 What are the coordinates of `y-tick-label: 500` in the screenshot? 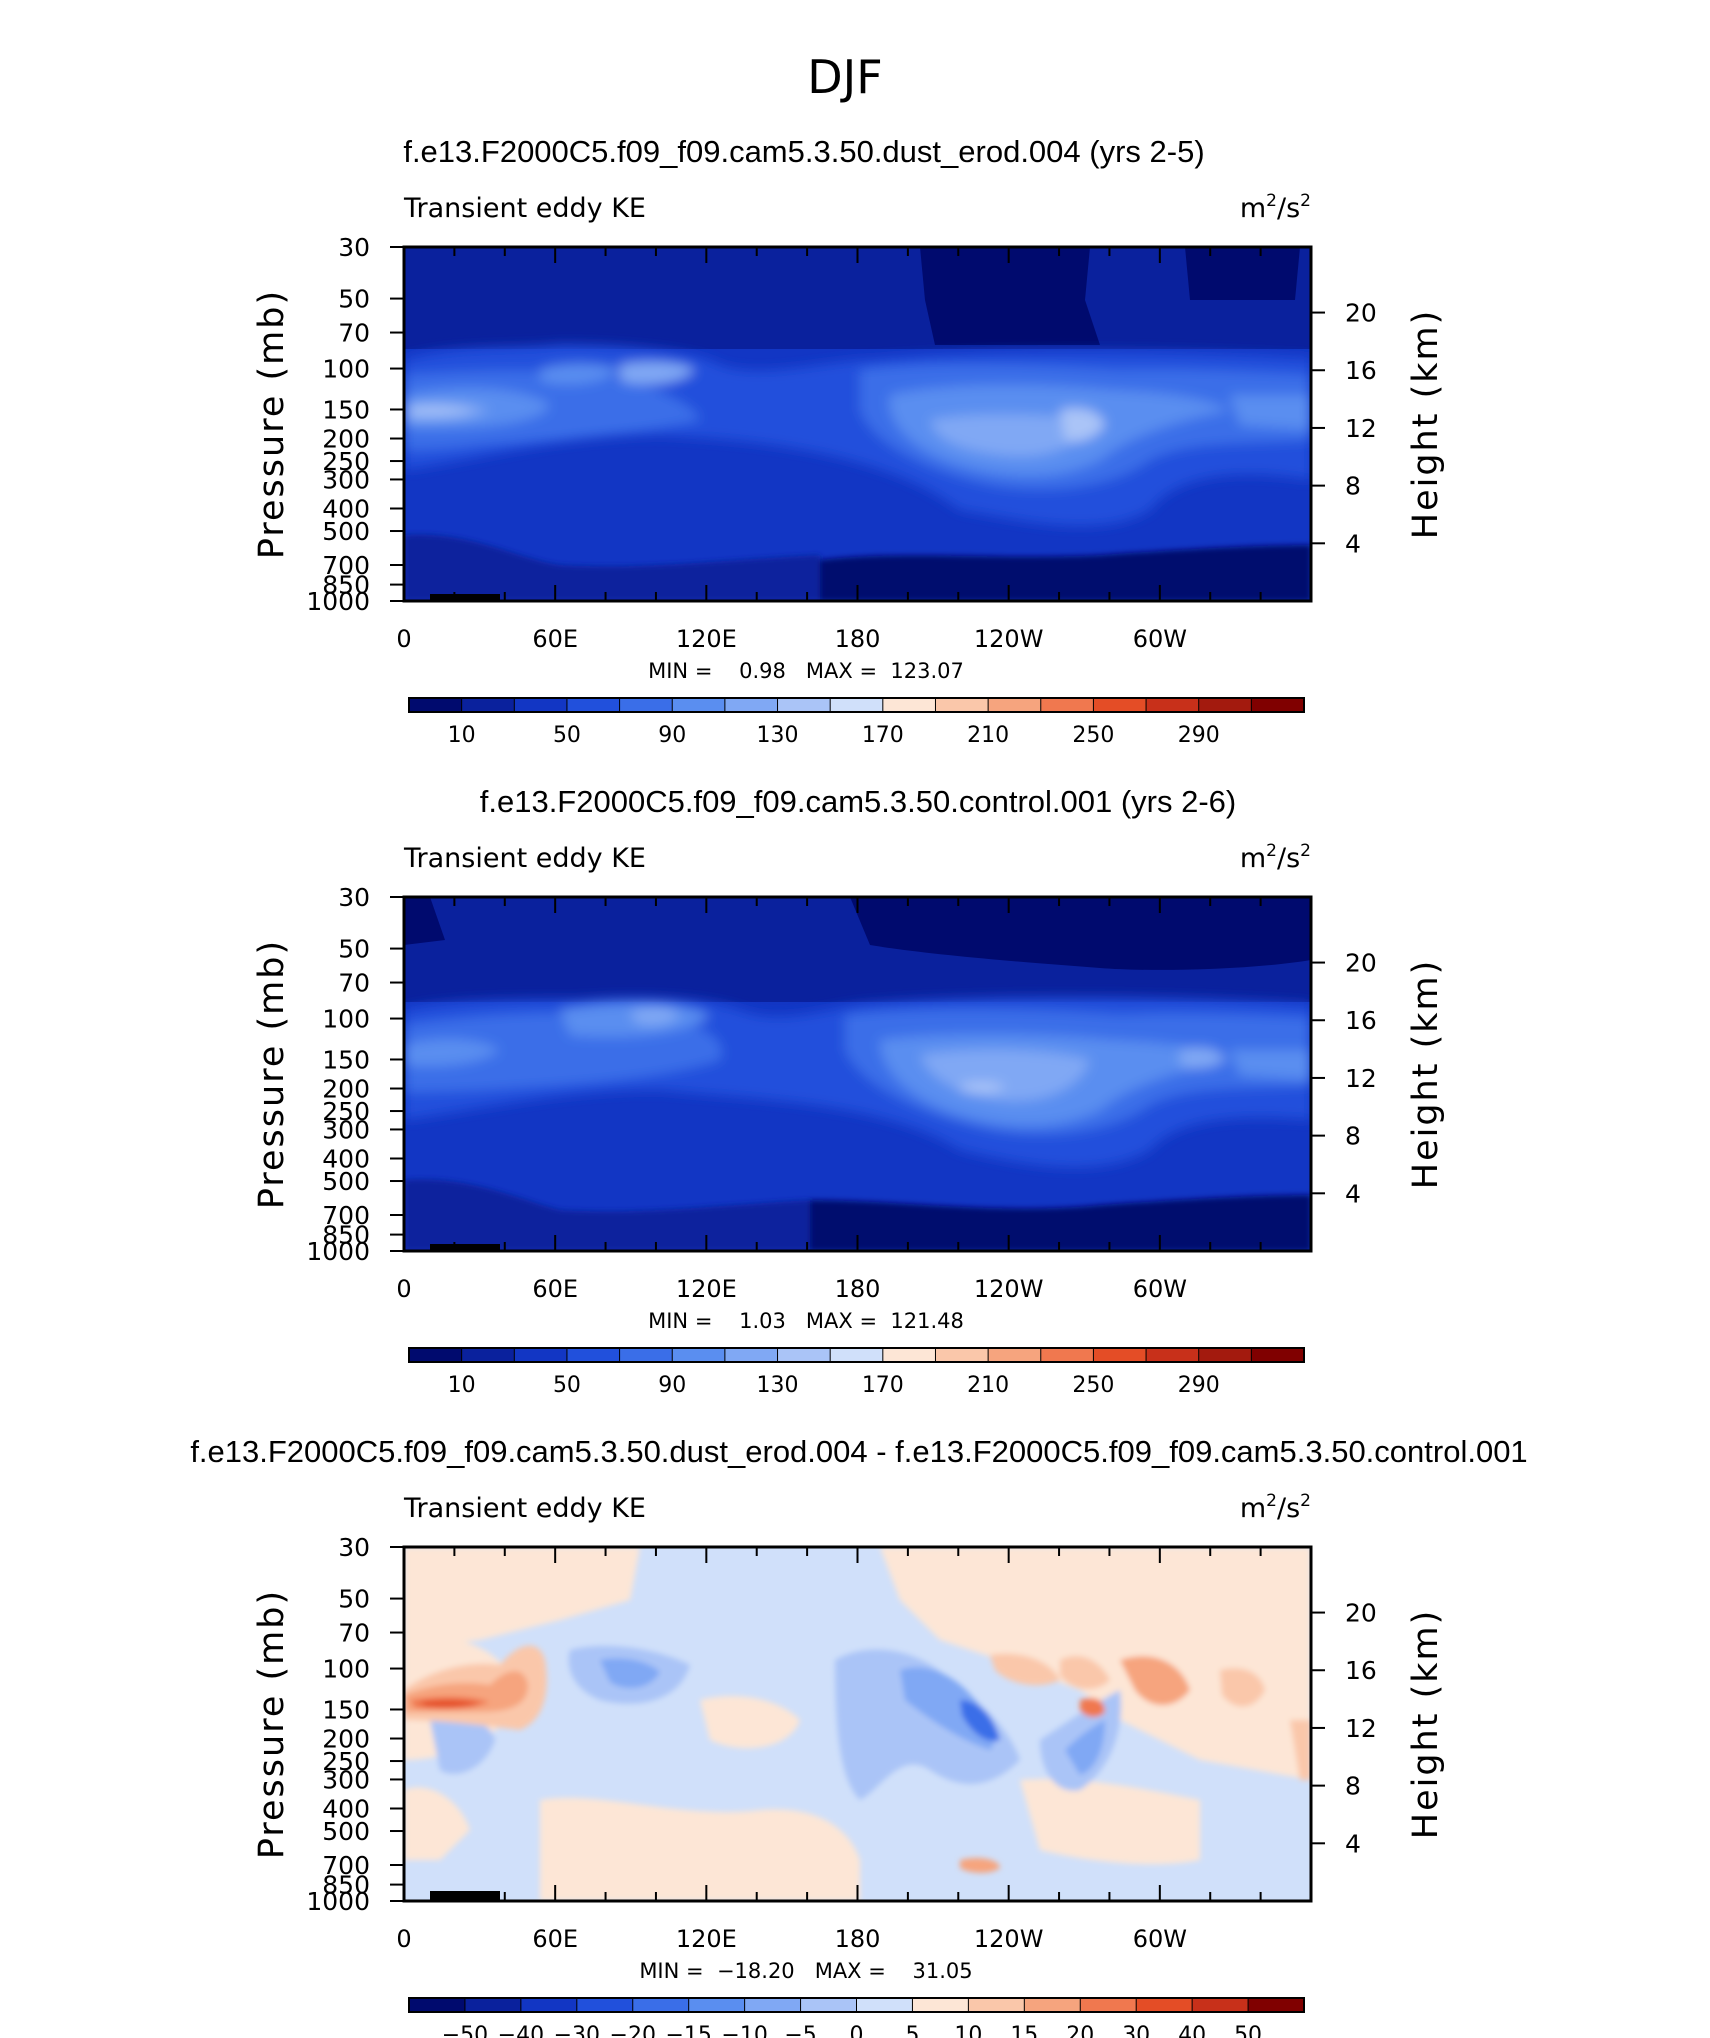 It's located at (346, 531).